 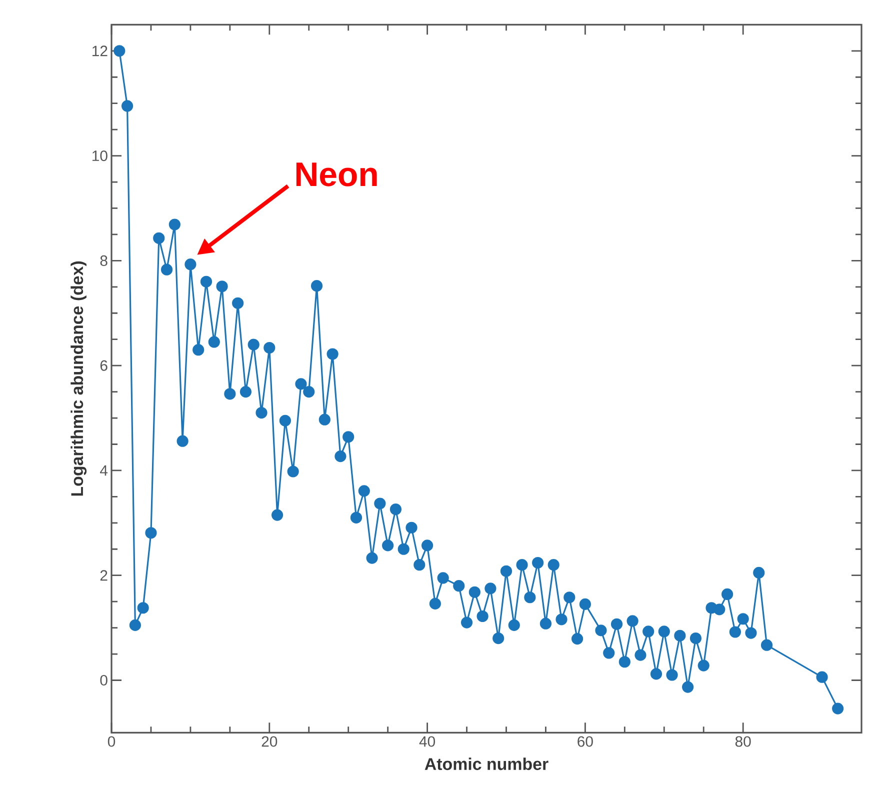 I want to click on y-tick-label: 4, so click(x=104, y=470).